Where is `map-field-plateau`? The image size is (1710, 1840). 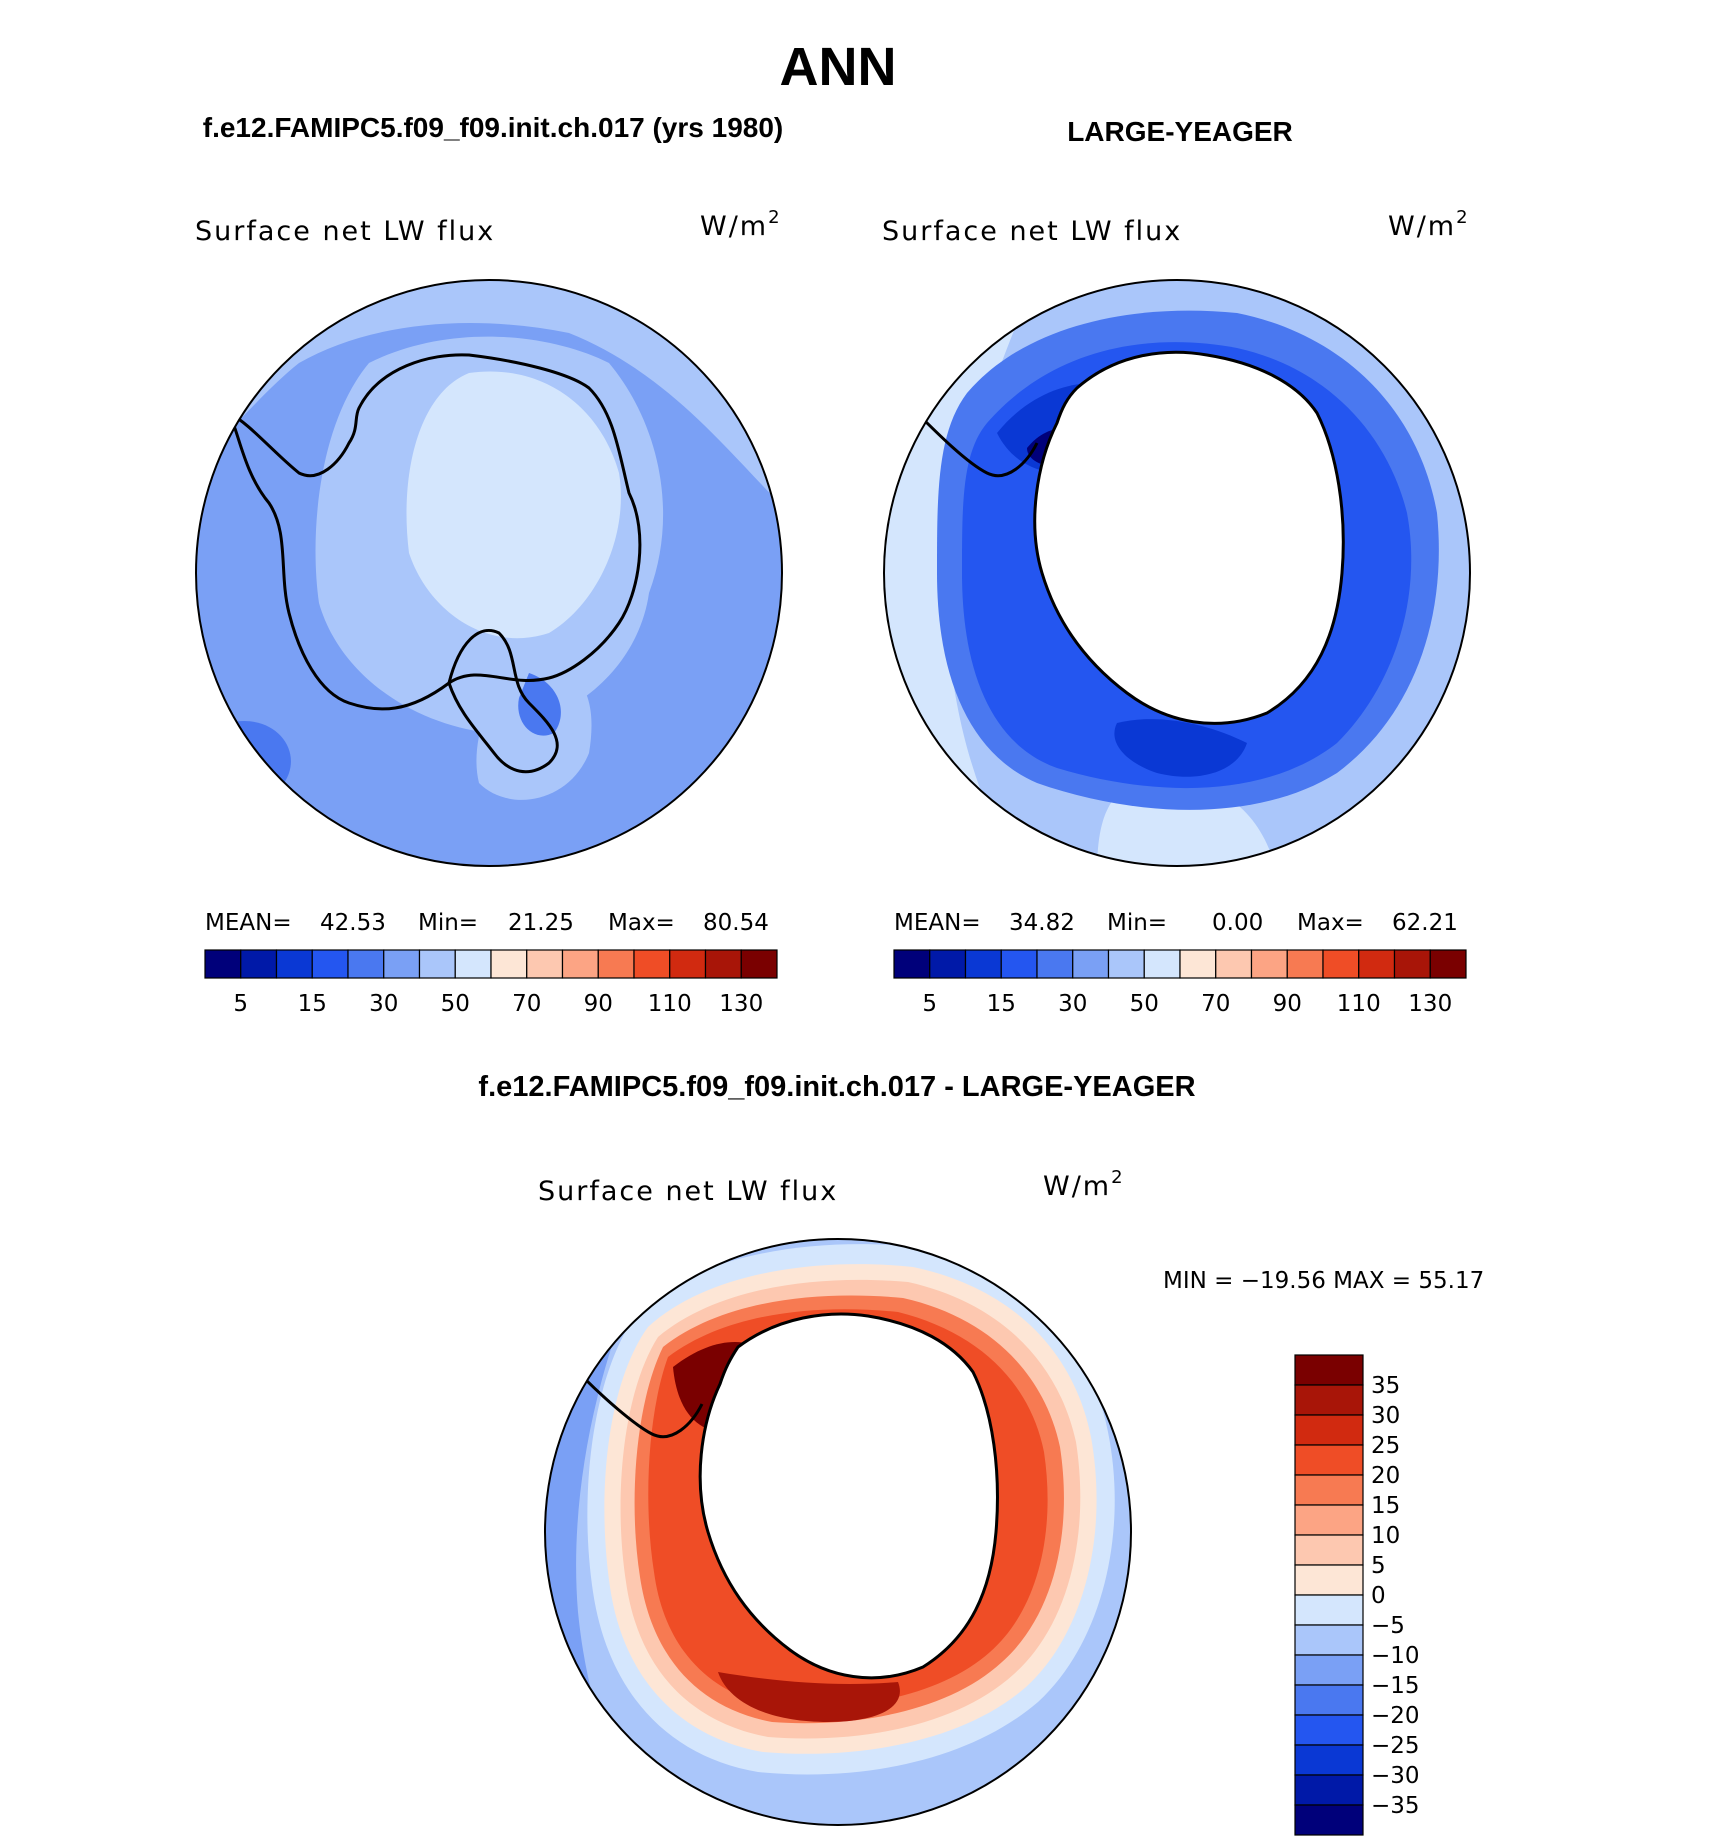
map-field-plateau is located at coordinates (513, 505).